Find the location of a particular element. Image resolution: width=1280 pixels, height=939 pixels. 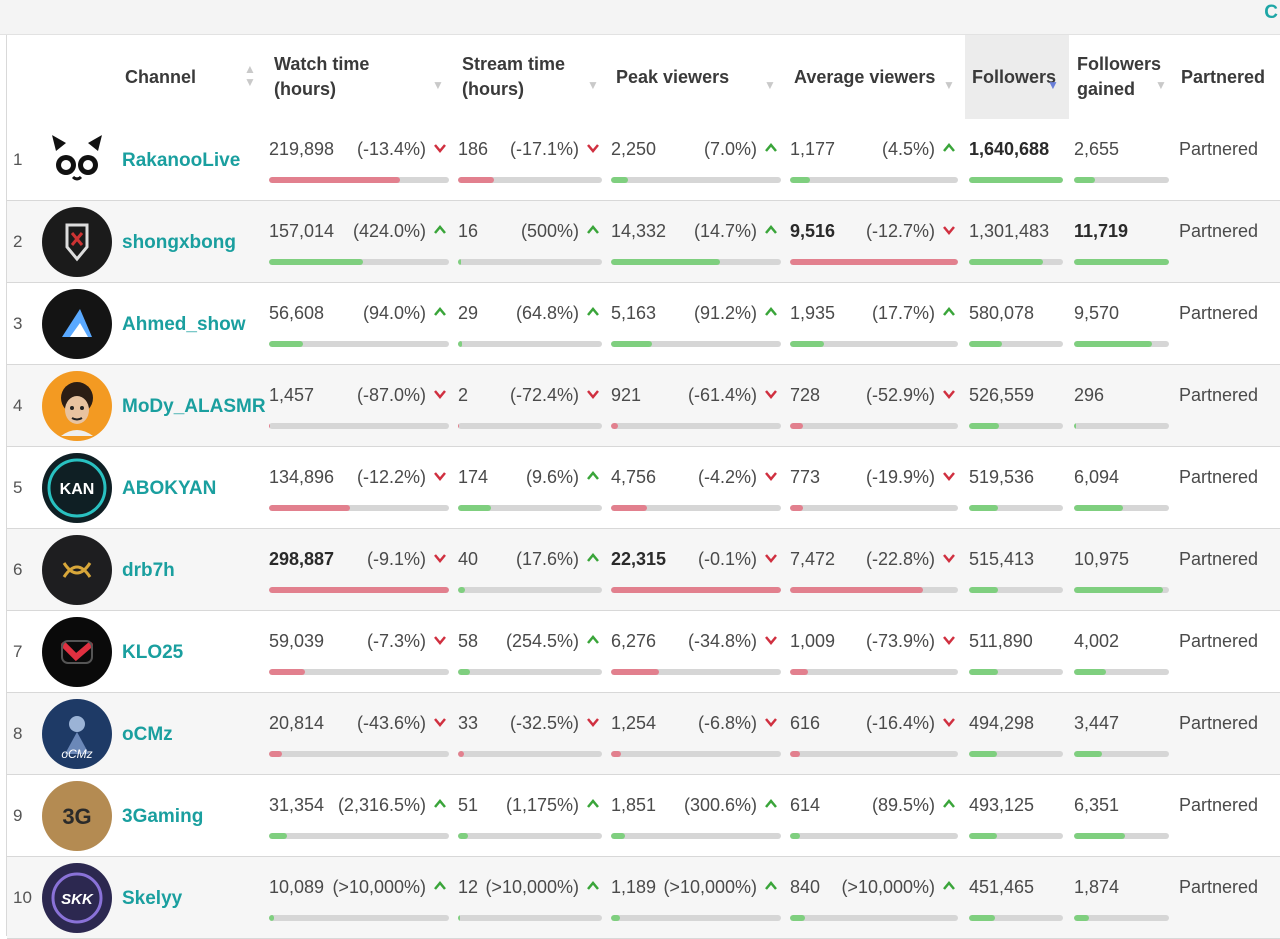

rank-number: 4 is located at coordinates (18, 405).